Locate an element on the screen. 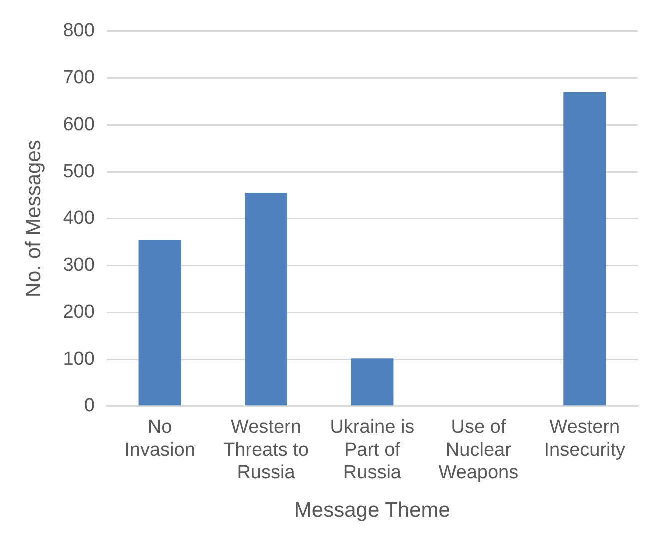 This screenshot has width=668, height=557. y-tick-label: 100 is located at coordinates (79, 359).